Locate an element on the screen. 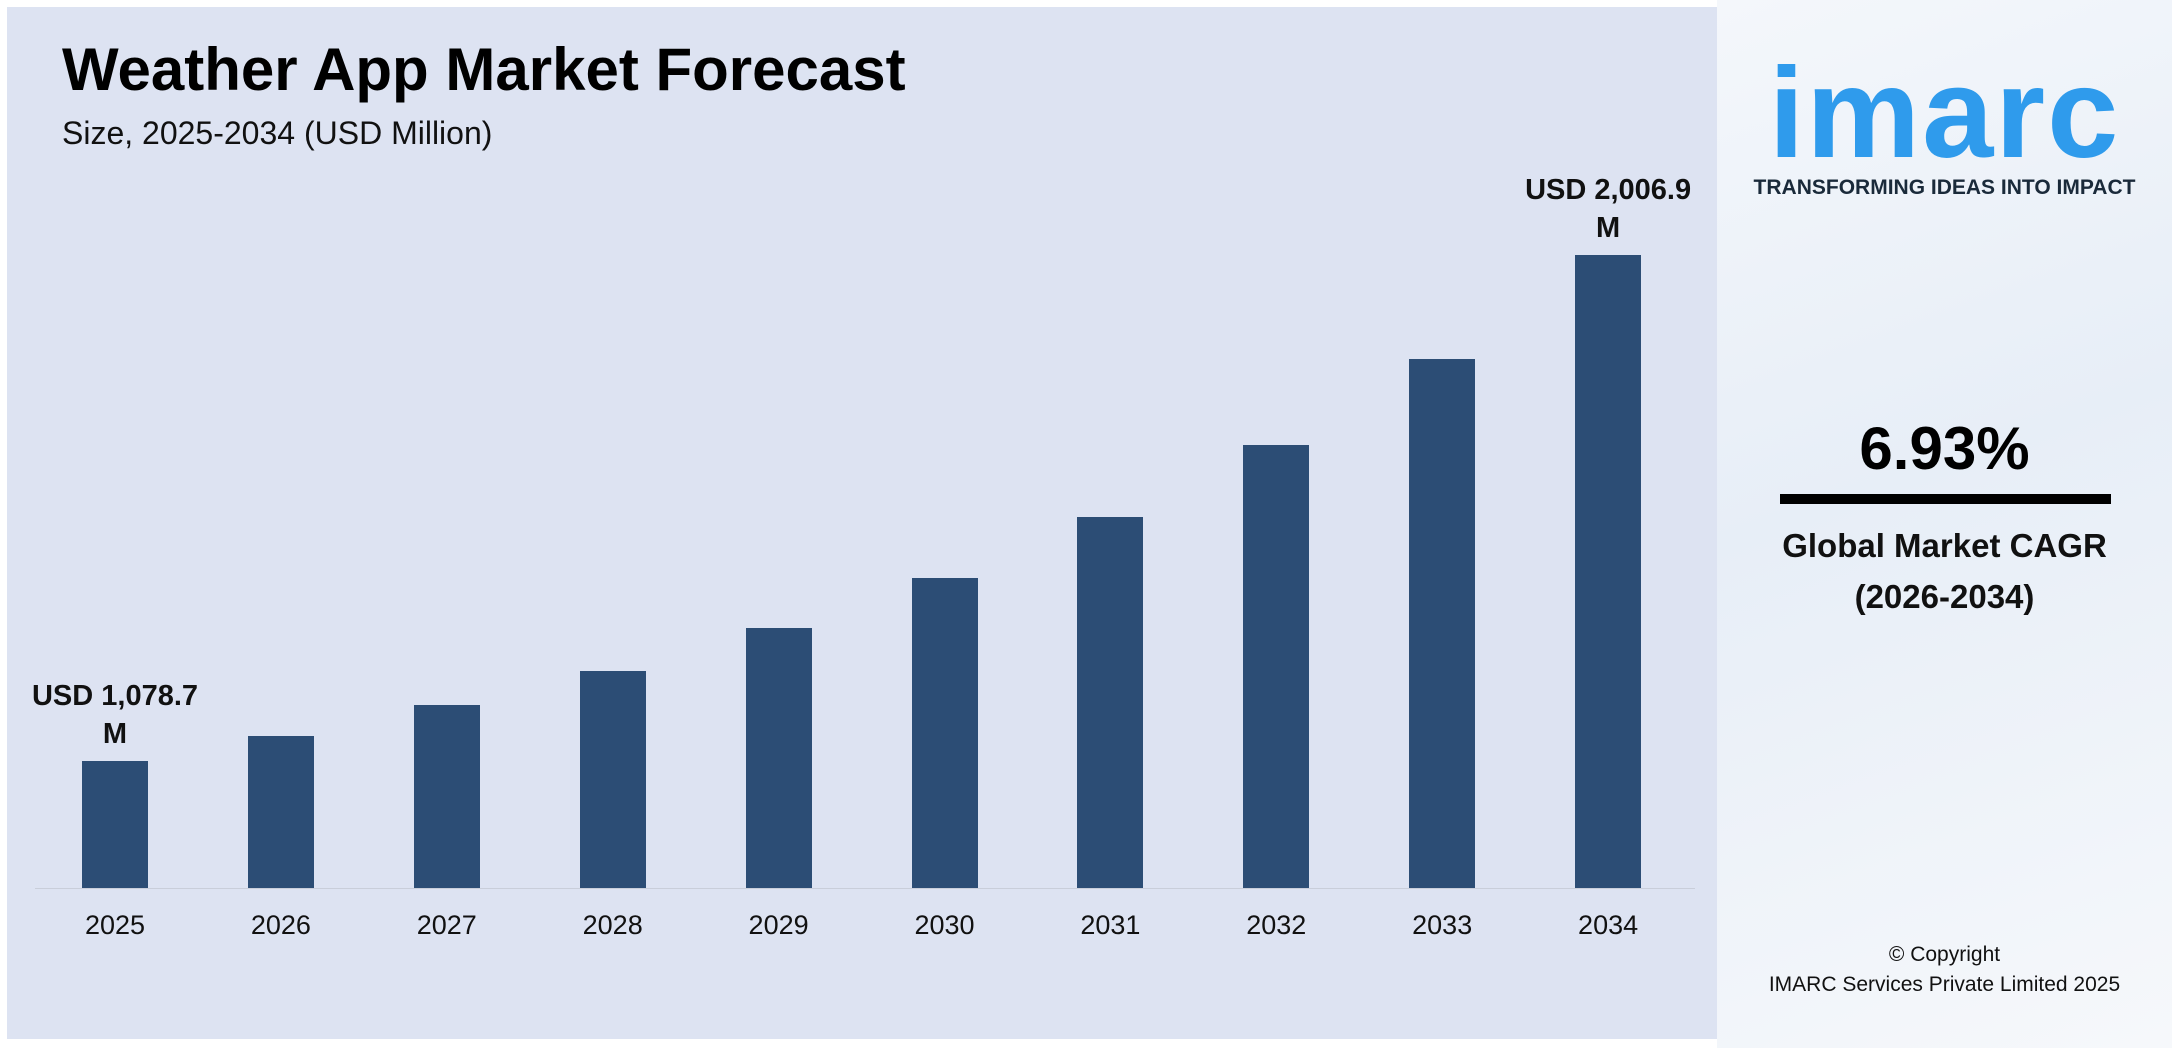 This screenshot has width=2172, height=1048. x-tick-label: 2028 is located at coordinates (612, 925).